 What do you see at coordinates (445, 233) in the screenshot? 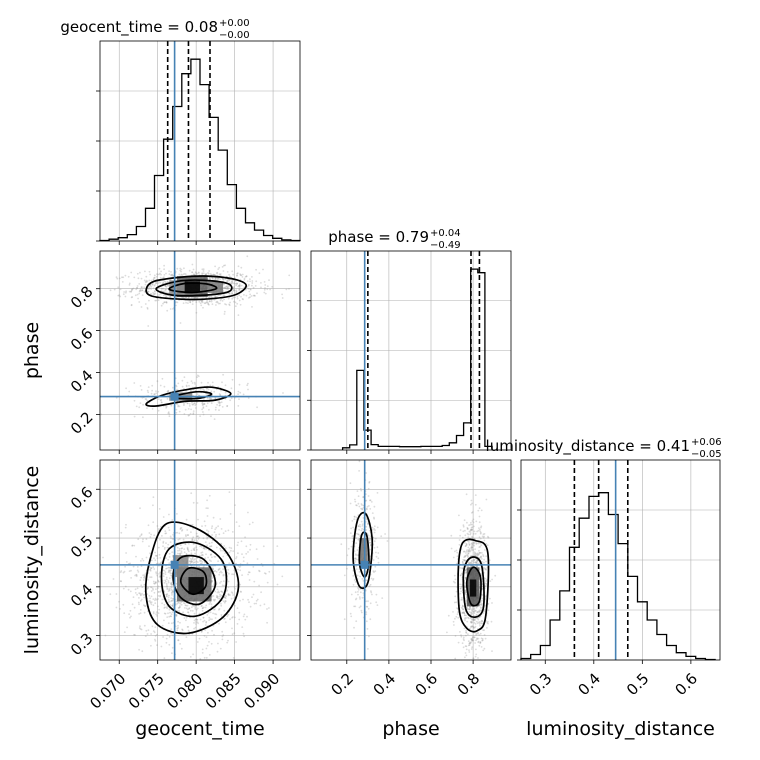
I see `hist-phase-title-sup: +0.04` at bounding box center [445, 233].